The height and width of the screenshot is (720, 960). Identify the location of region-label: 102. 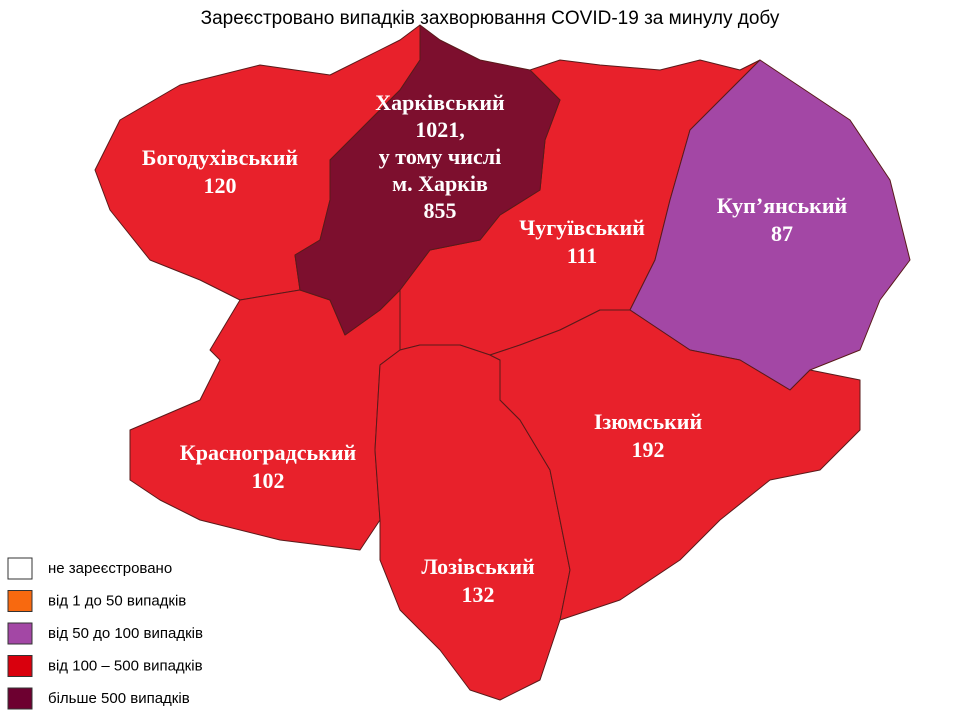
(268, 480).